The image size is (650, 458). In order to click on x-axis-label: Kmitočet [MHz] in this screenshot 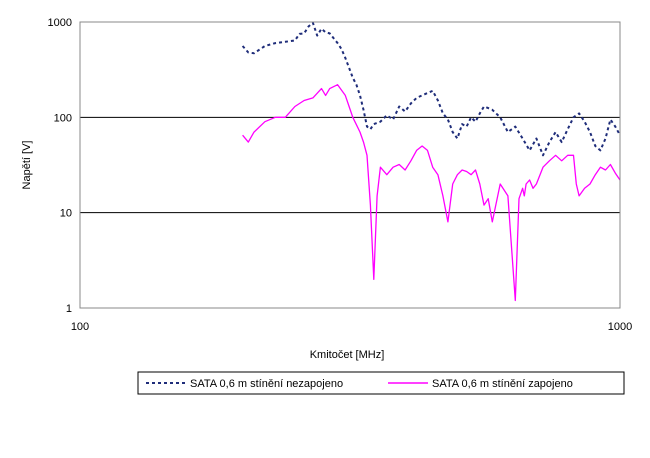, I will do `click(347, 355)`.